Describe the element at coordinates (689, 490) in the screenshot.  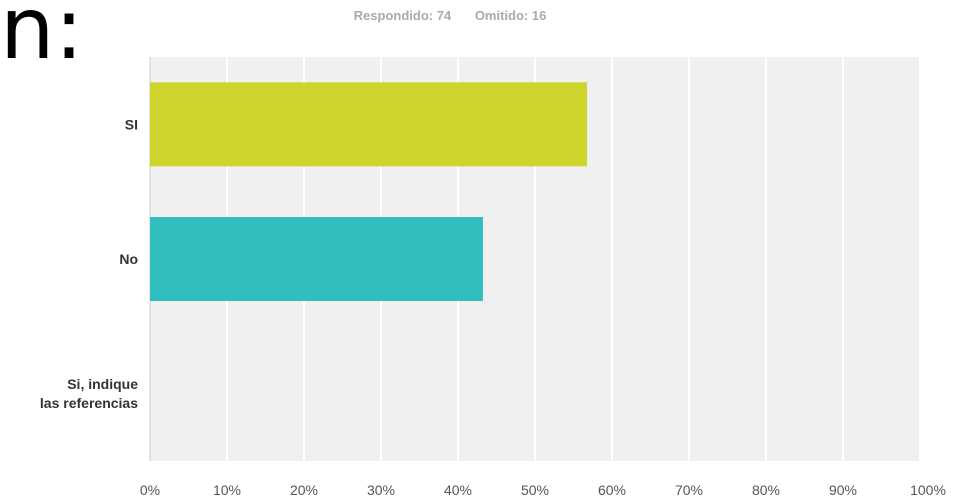
I see `x-tick-label-7: 70%` at that location.